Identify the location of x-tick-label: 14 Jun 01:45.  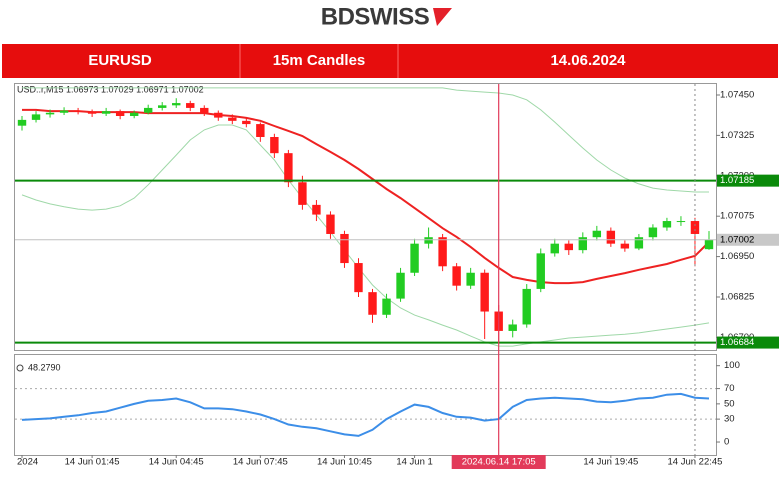
(92, 462).